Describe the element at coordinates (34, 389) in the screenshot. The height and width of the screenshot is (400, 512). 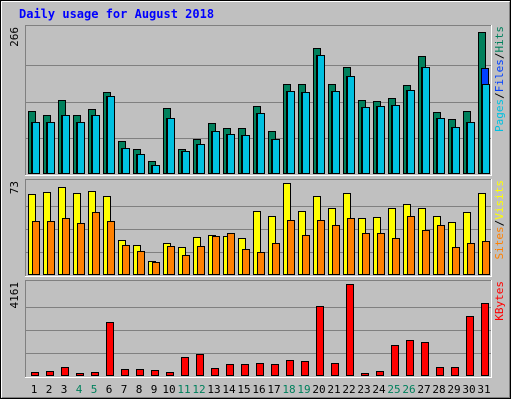
I see `x-tick-label-day-1: 1` at that location.